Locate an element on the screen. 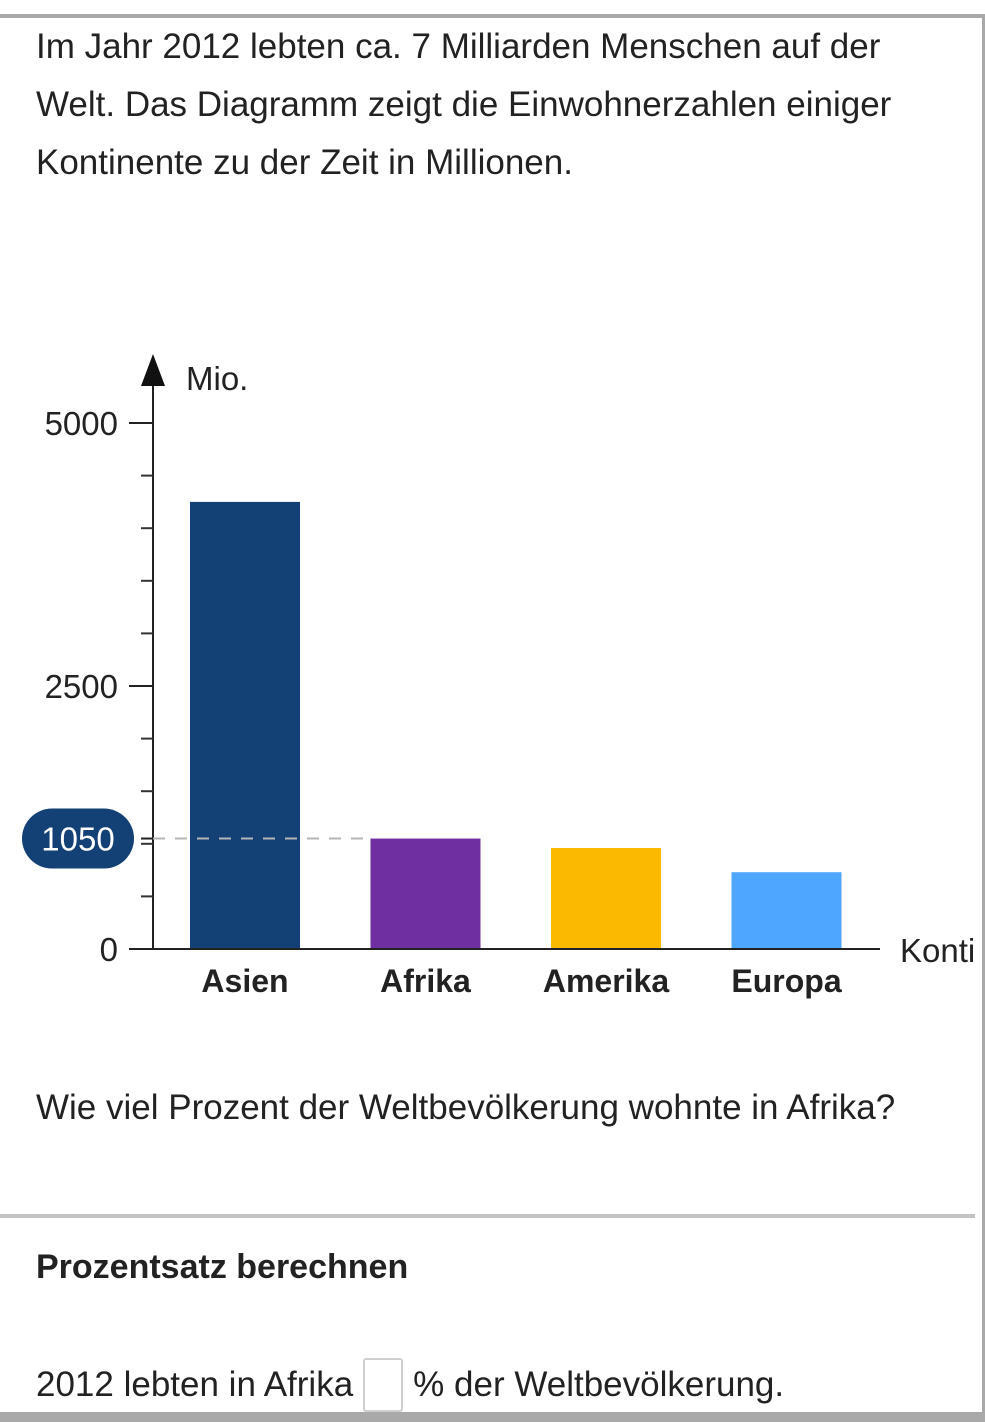 The image size is (985, 1422). top-divider is located at coordinates (492, 16).